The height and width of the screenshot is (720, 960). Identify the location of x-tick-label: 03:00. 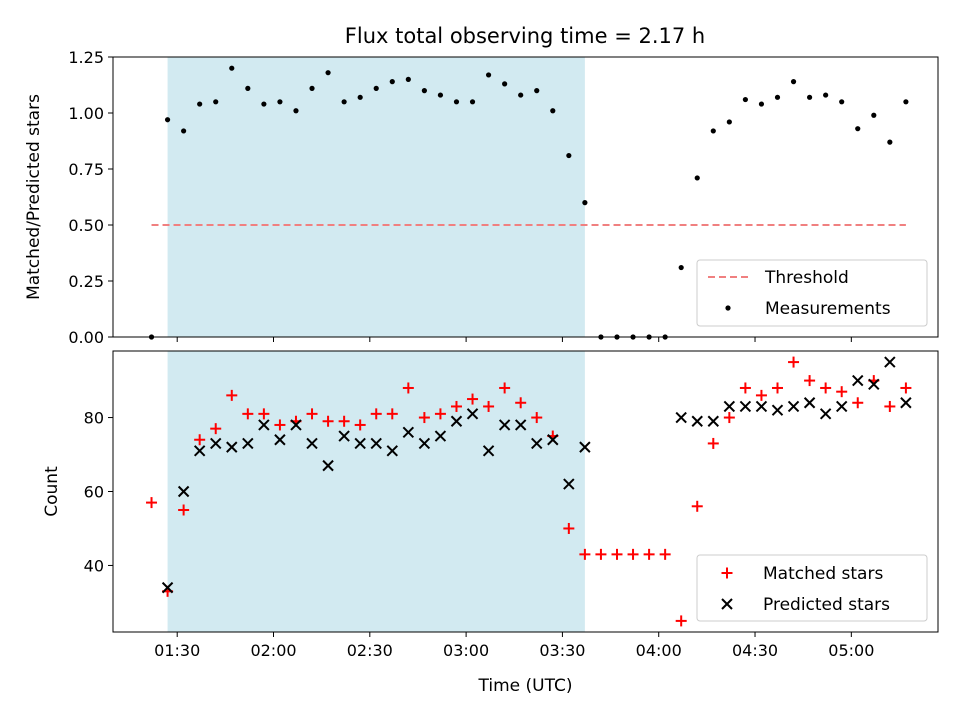
(466, 650).